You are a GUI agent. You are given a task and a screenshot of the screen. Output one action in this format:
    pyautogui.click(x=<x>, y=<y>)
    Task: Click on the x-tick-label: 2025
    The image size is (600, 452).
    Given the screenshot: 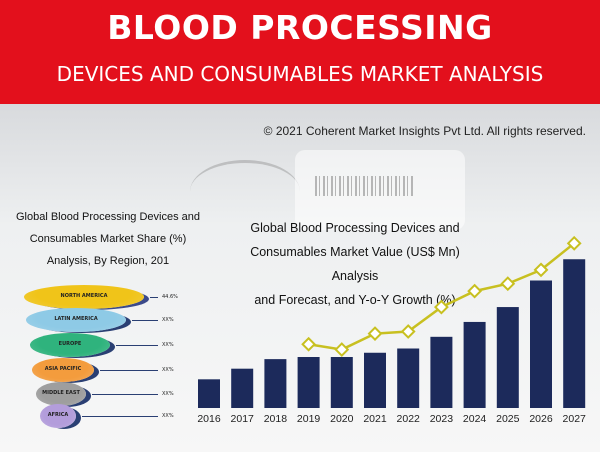 What is the action you would take?
    pyautogui.click(x=508, y=419)
    